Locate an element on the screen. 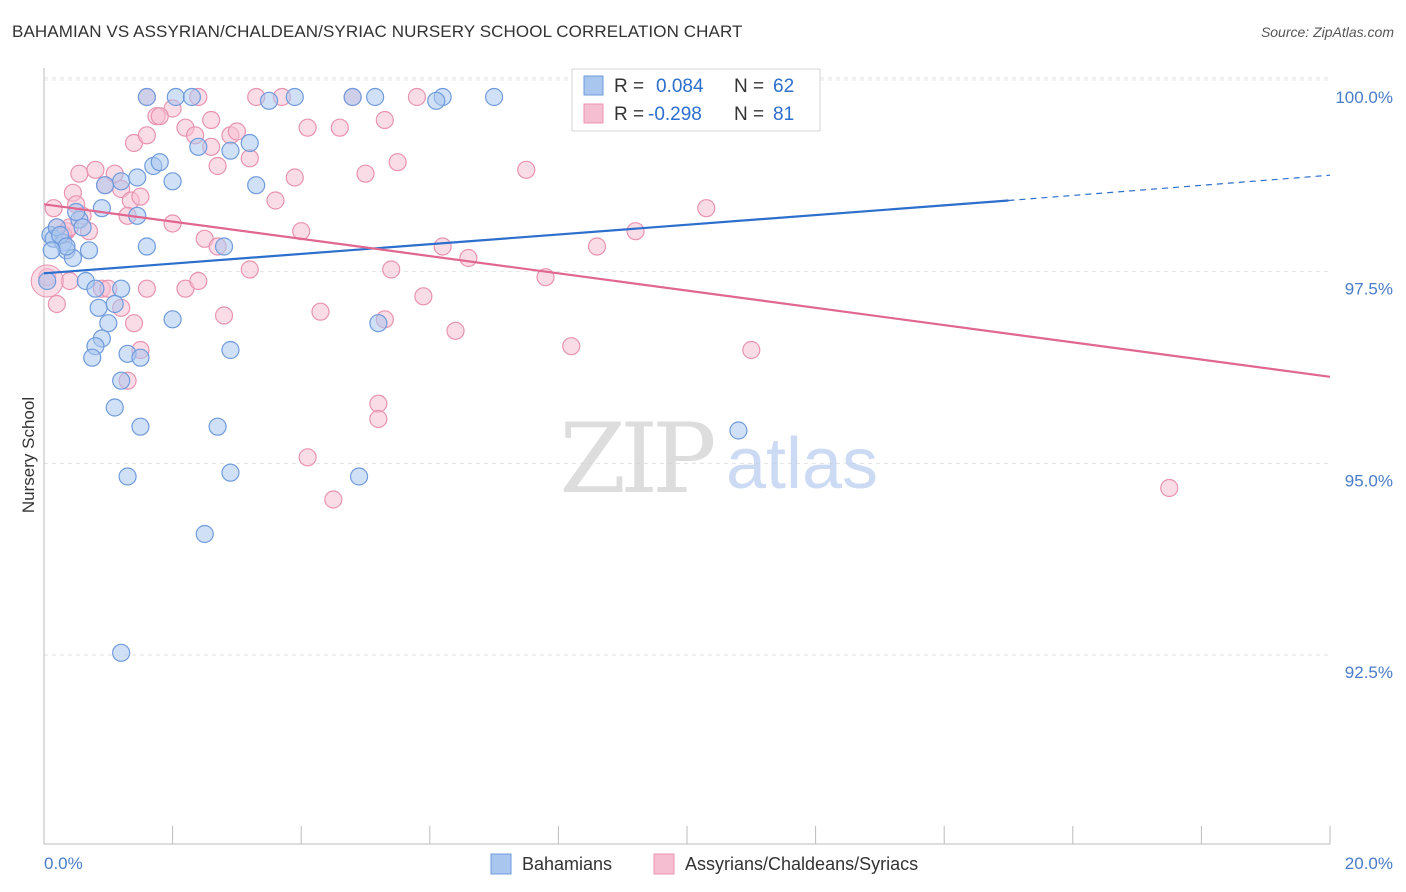 This screenshot has width=1406, height=892. legend-n-label-blue: N = is located at coordinates (749, 86).